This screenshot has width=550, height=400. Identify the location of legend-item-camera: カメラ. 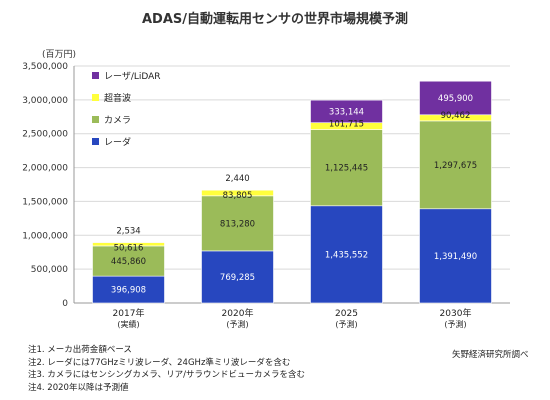
(126, 119).